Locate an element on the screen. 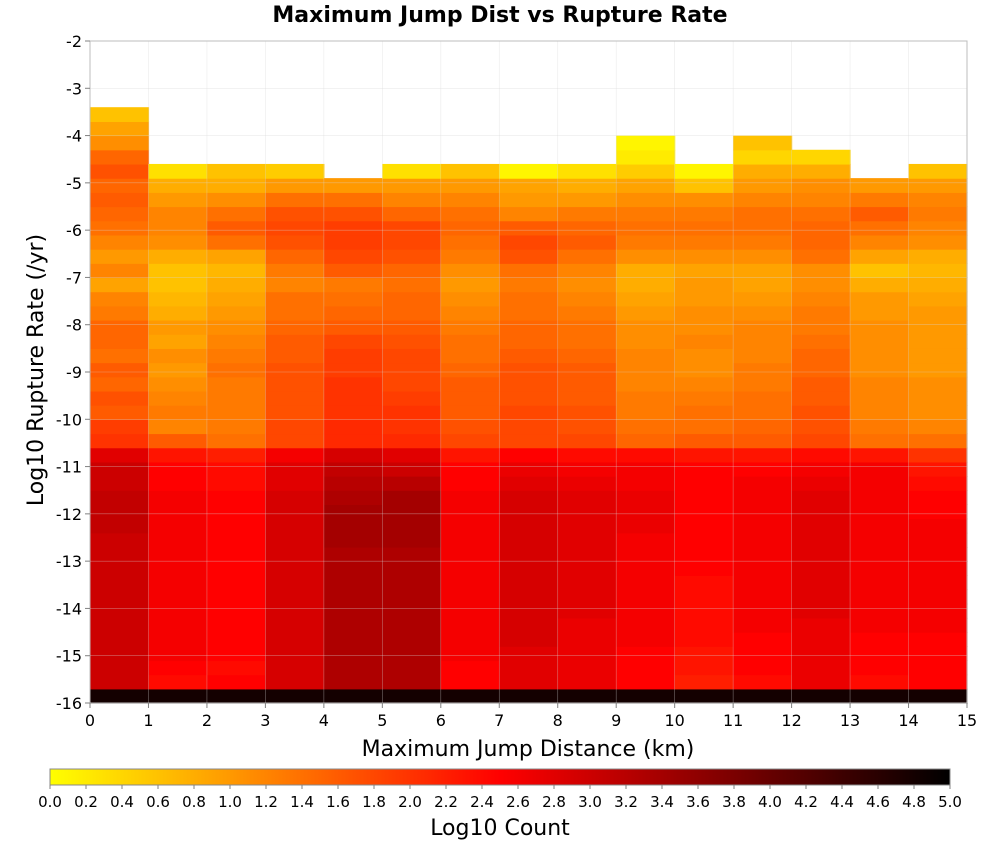 This screenshot has height=850, width=1000. colorbar-tick-label: 0.8 is located at coordinates (194, 802).